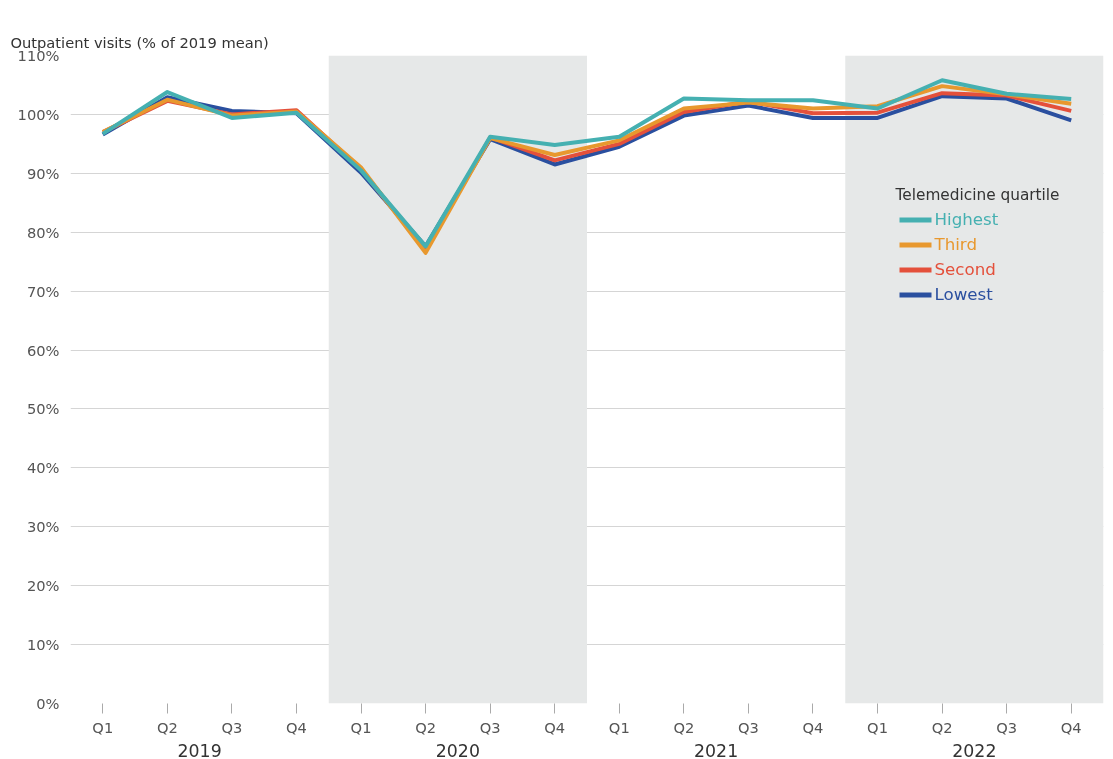 This screenshot has height=759, width=1113. Describe the element at coordinates (199, 749) in the screenshot. I see `text: 2019` at that location.